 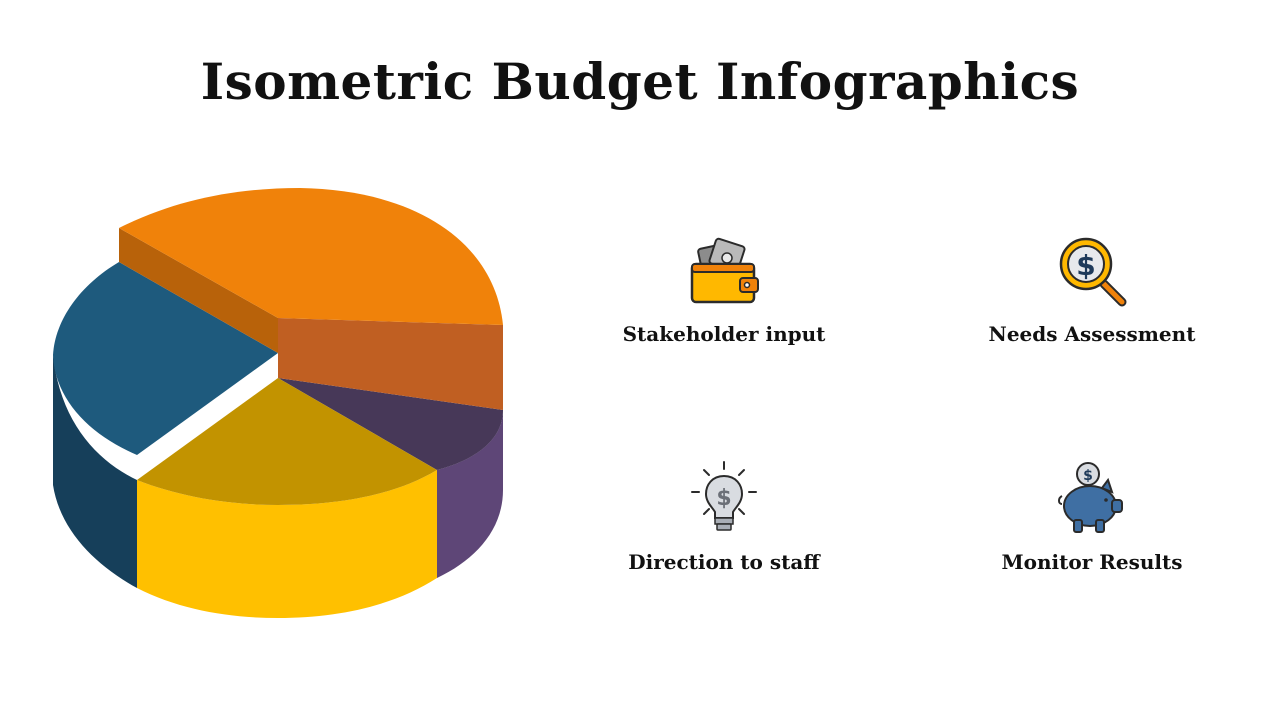 I want to click on item-direction-to-staff: $ Direction to staff, so click(x=724, y=517).